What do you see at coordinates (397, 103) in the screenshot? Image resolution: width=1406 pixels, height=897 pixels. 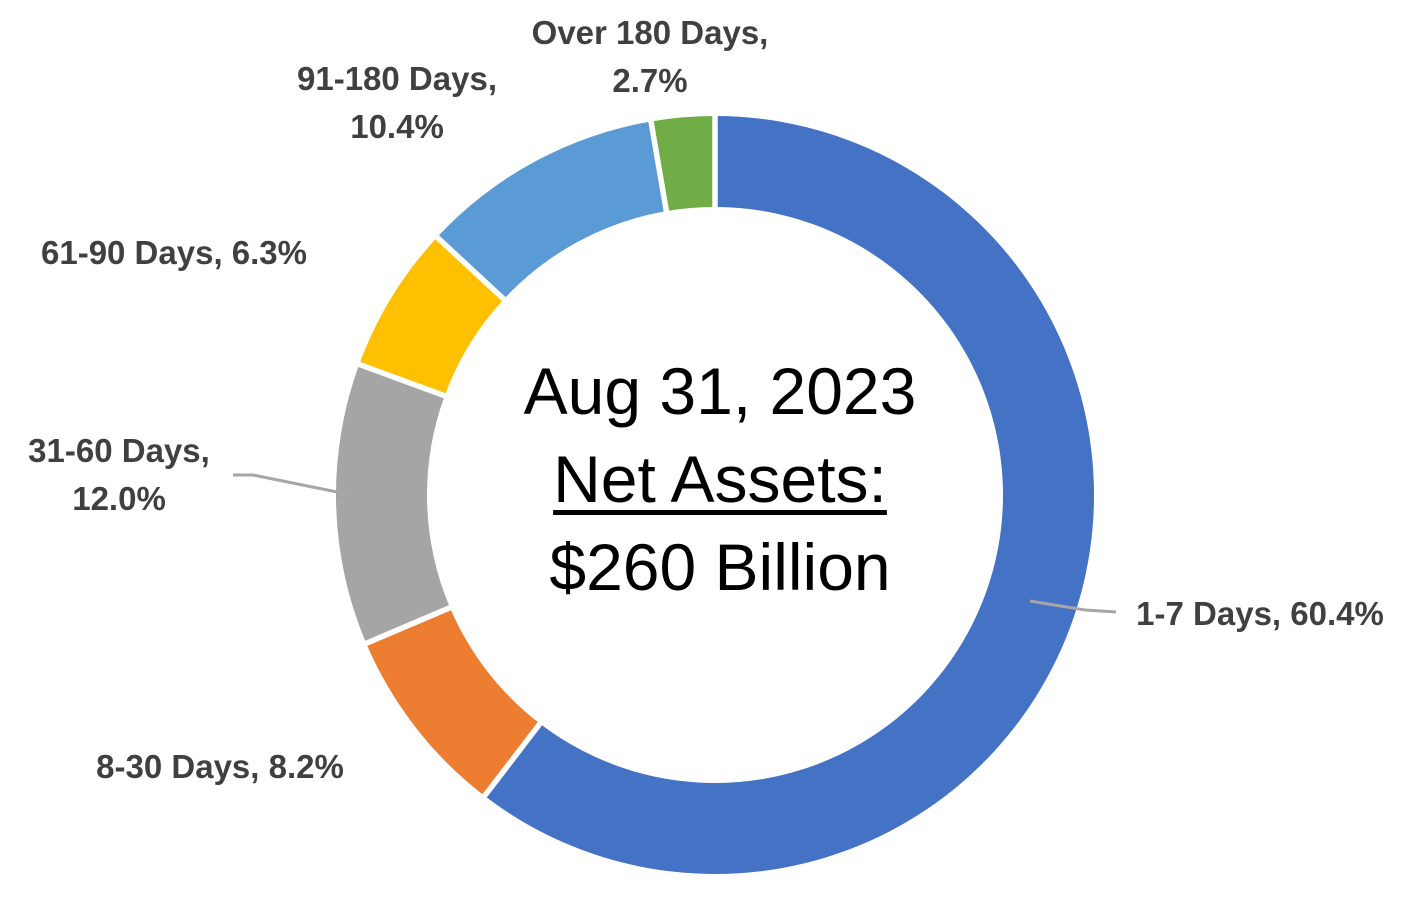 I see `label-91-180-days: 91-180 Days, 10.4%` at bounding box center [397, 103].